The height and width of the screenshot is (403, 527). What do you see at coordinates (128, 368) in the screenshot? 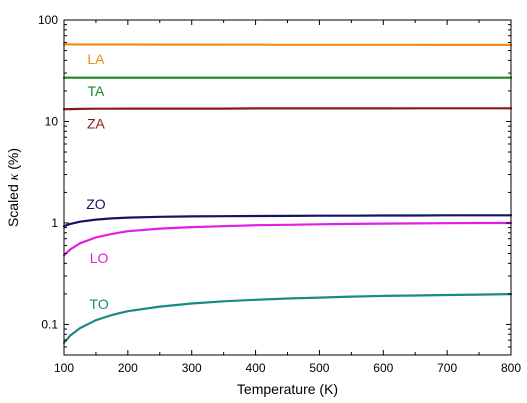
I see `x-tick-label: 200` at bounding box center [128, 368].